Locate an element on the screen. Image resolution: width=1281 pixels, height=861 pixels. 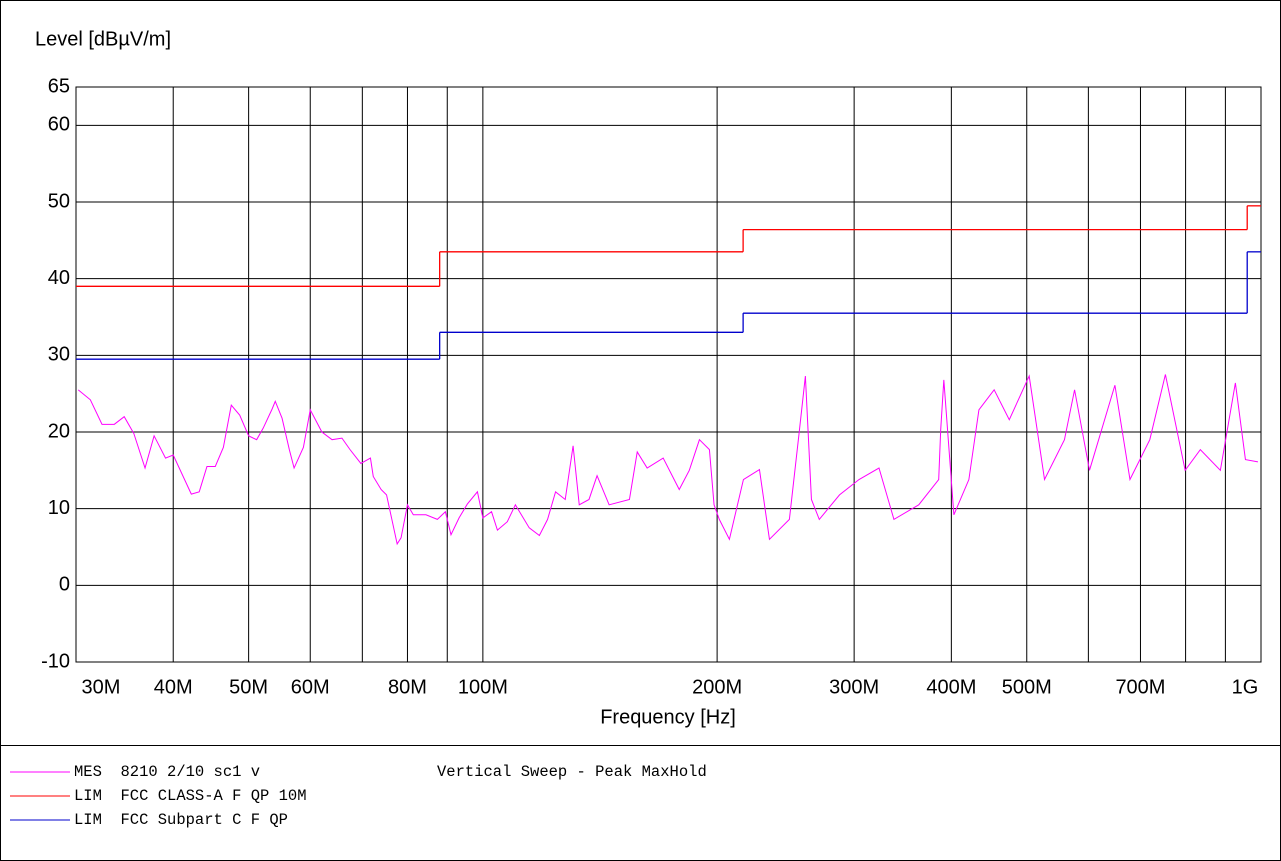
y-tick-label: 60 is located at coordinates (59, 125).